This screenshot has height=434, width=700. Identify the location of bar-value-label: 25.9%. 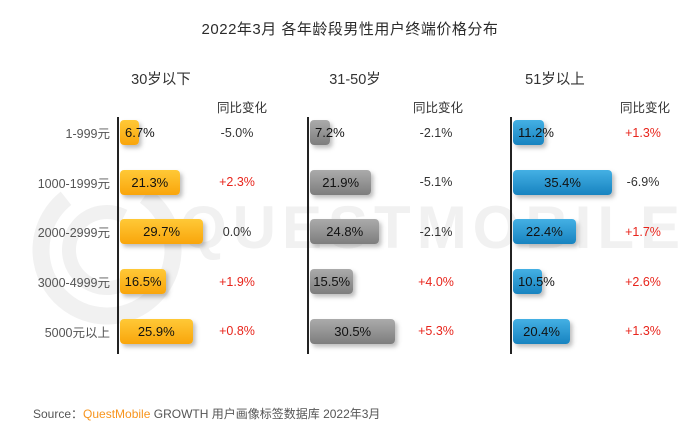
(156, 331).